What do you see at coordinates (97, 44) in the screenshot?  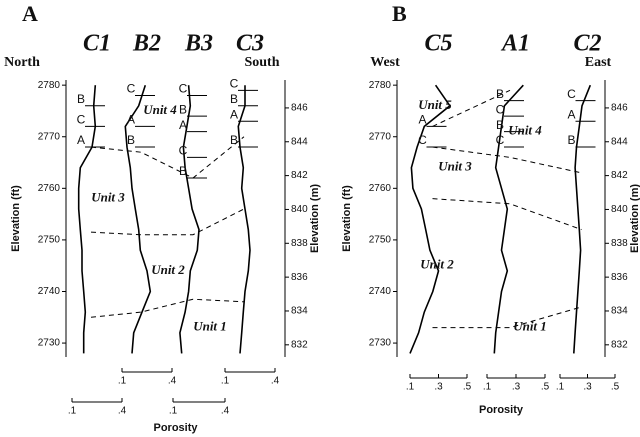 I see `well-name: C1` at bounding box center [97, 44].